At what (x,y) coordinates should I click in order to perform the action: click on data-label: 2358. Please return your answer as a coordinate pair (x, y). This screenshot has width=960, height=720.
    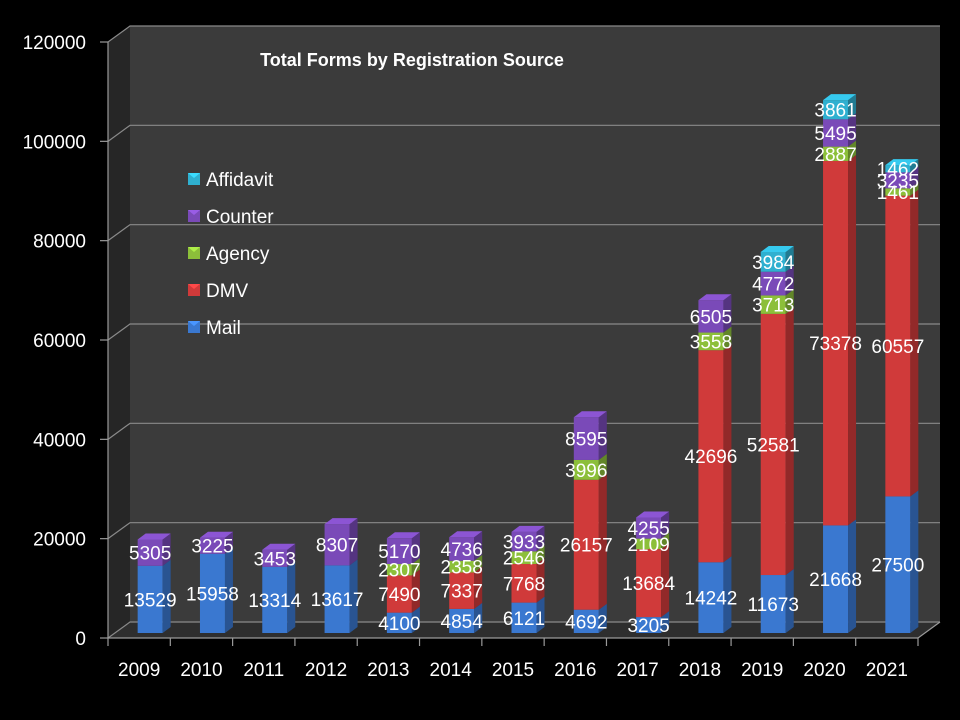
    Looking at the image, I should click on (462, 568).